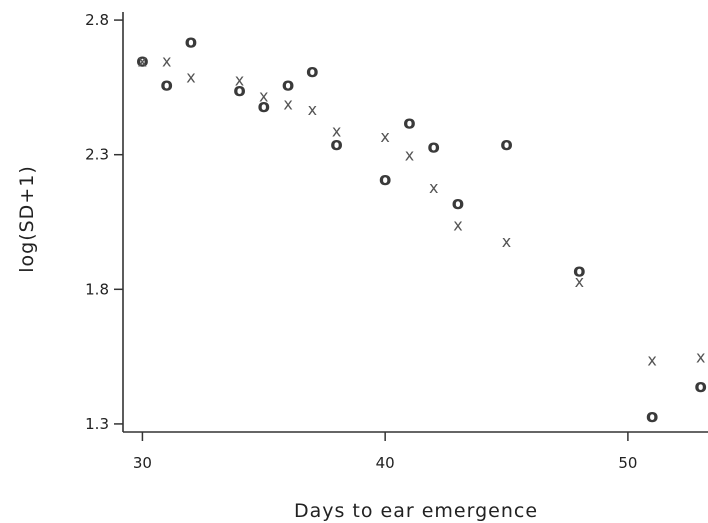 The image size is (708, 523). I want to click on y-tick-label: 2.8, so click(97, 20).